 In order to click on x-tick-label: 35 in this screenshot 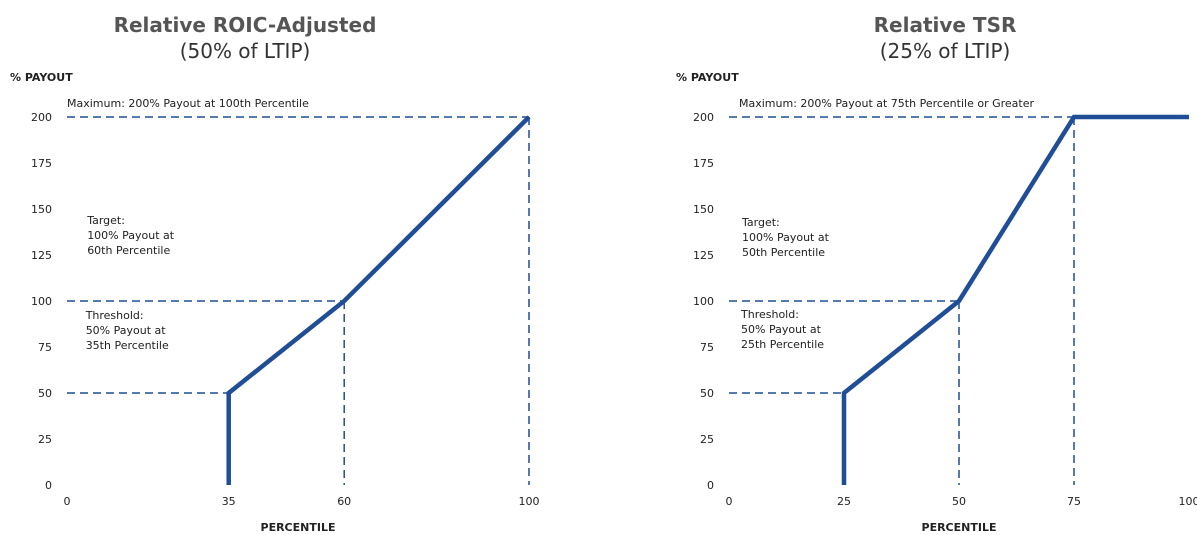, I will do `click(229, 501)`.